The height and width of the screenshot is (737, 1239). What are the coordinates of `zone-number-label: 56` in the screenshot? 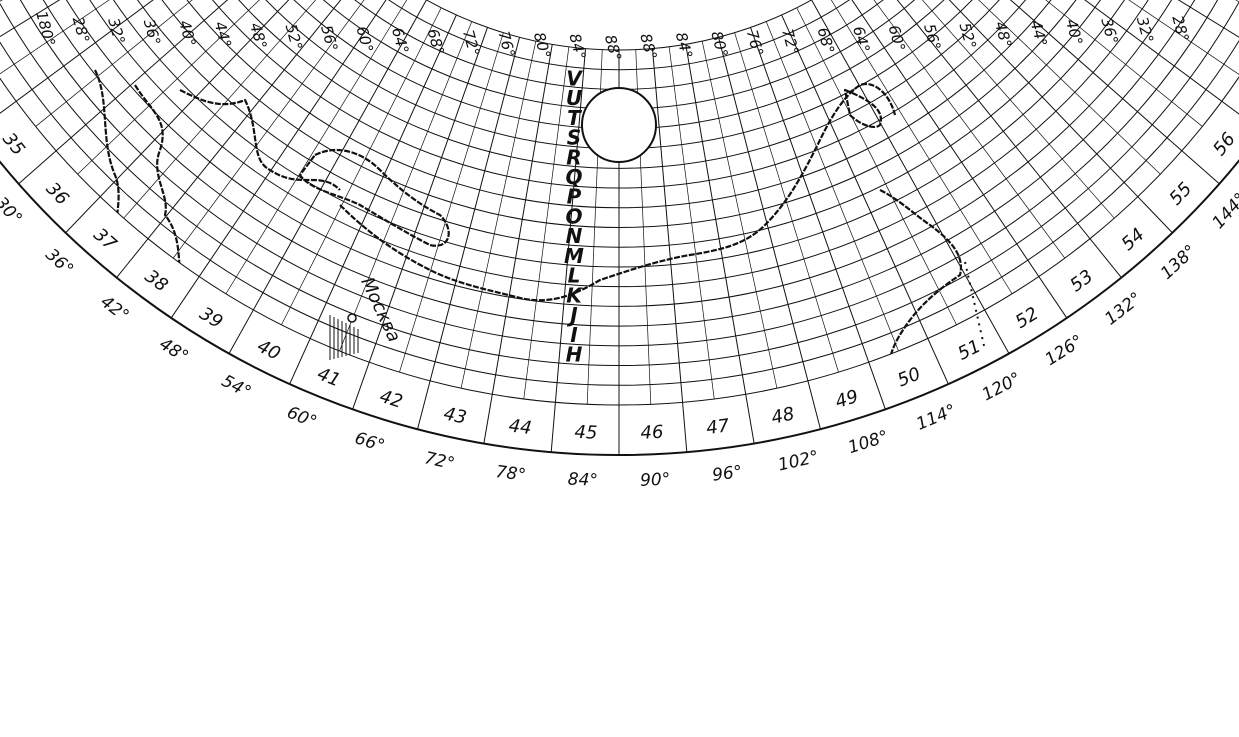 It's located at (1224, 144).